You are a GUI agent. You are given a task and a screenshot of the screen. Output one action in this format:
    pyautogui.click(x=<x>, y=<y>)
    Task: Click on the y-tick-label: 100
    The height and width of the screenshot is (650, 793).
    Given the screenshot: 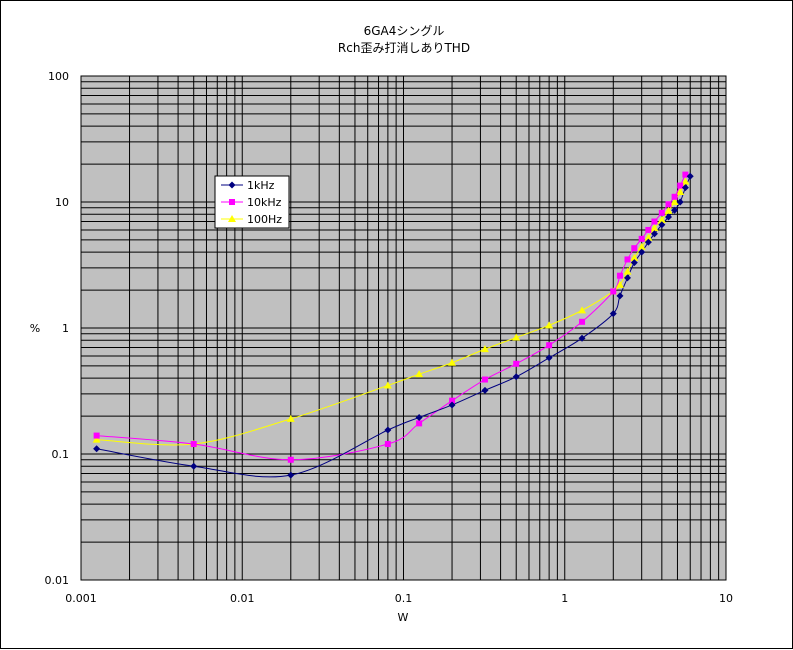 What is the action you would take?
    pyautogui.click(x=58, y=76)
    